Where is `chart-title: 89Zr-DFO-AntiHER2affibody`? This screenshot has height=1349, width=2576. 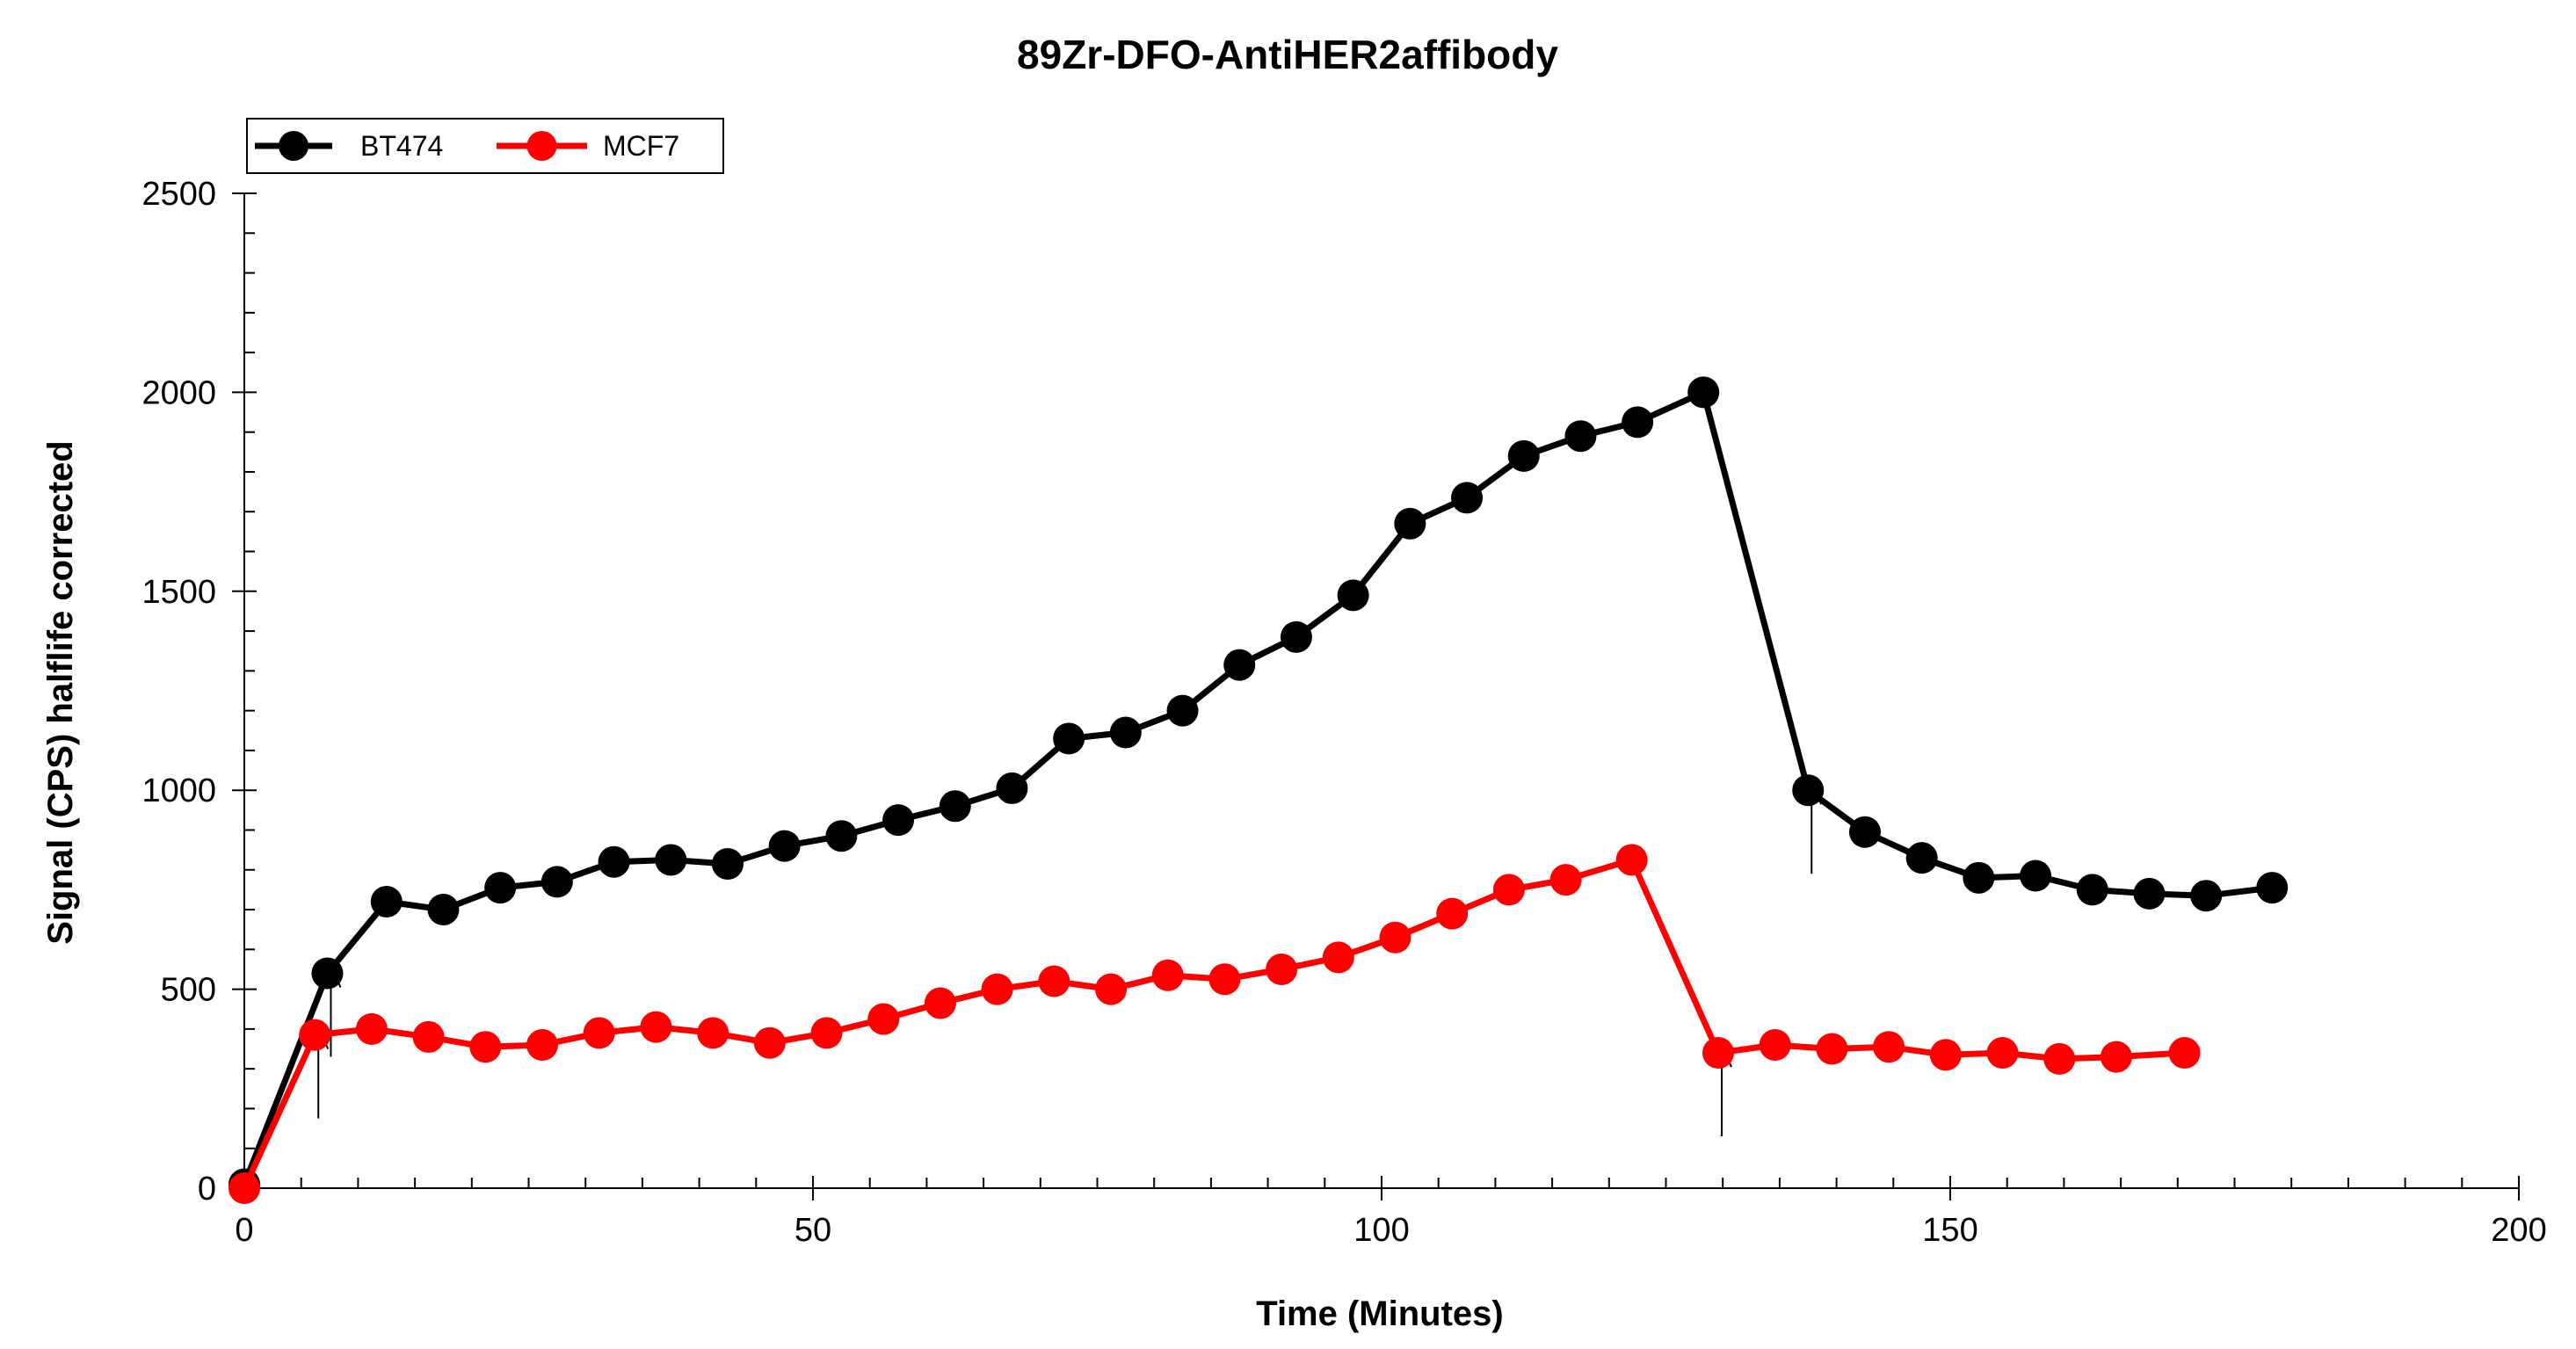
chart-title: 89Zr-DFO-AntiHER2affibody is located at coordinates (1287, 54).